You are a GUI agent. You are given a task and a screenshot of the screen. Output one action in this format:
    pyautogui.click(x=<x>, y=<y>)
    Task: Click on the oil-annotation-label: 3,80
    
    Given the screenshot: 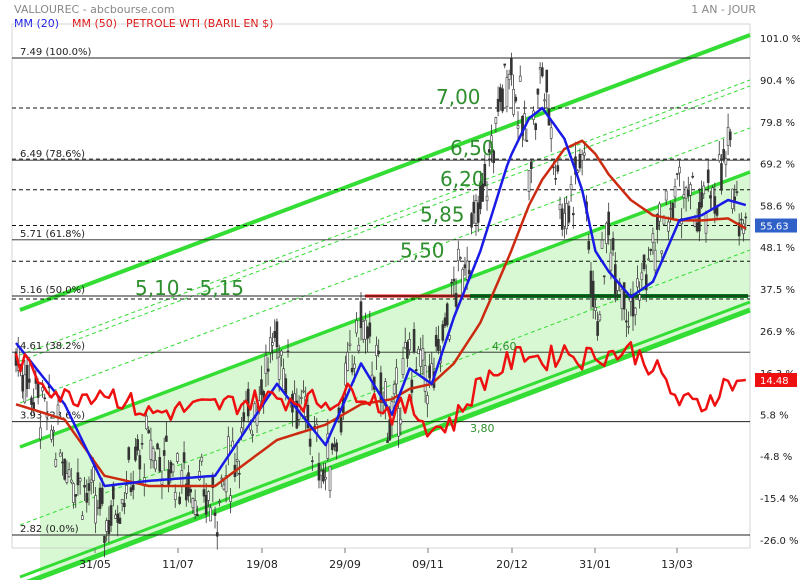 What is the action you would take?
    pyautogui.click(x=482, y=428)
    